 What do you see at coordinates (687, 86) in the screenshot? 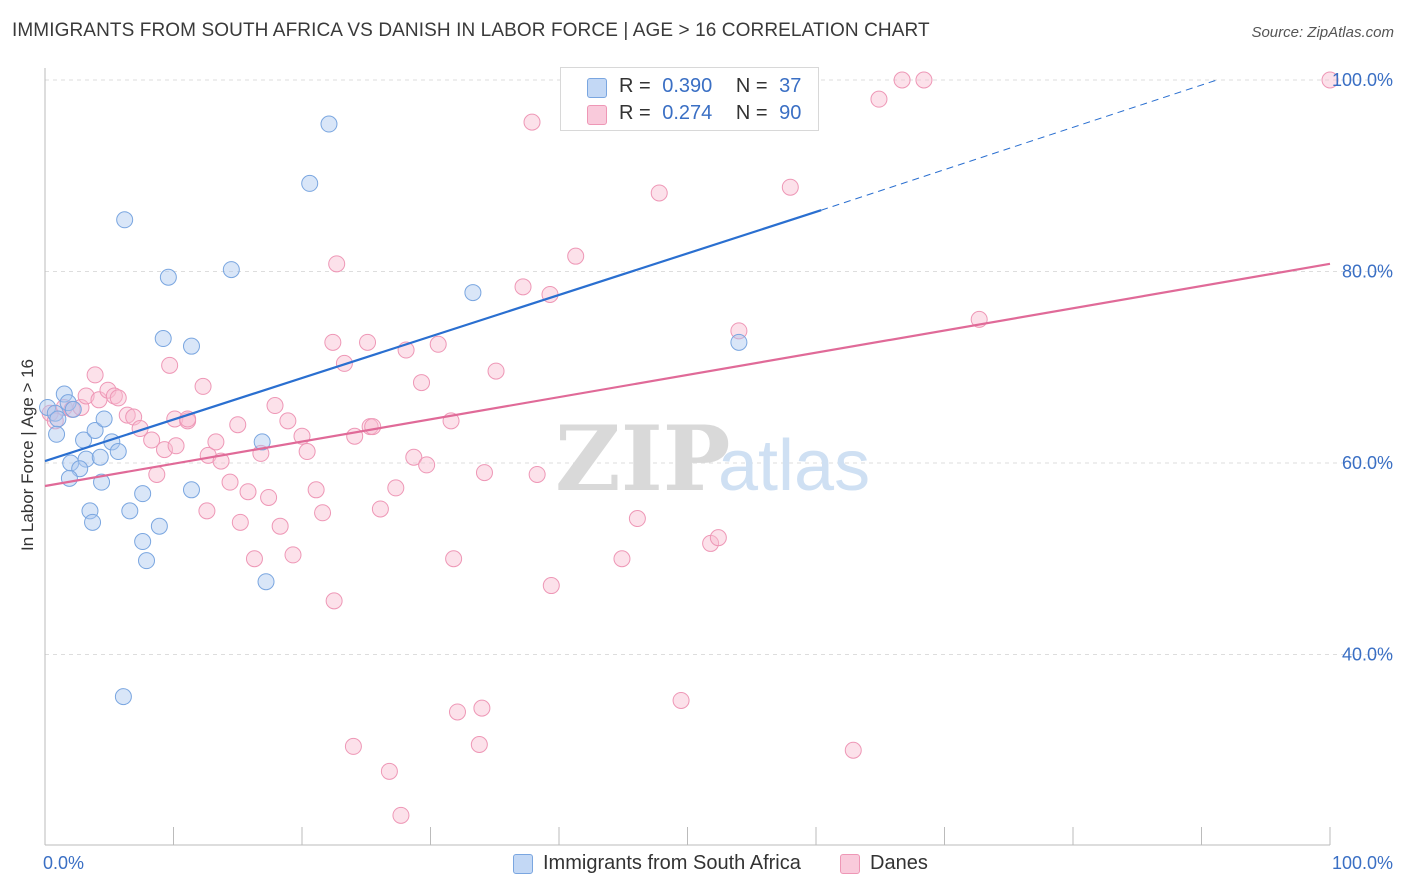
I see `legend-r-value: 0.390` at bounding box center [687, 86].